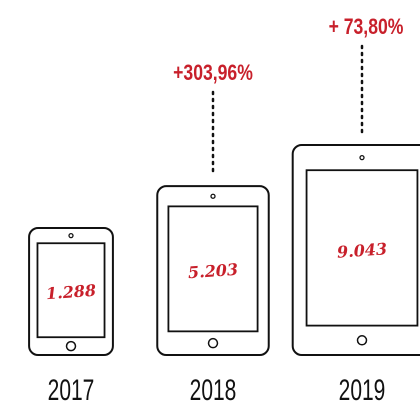 The height and width of the screenshot is (418, 420). I want to click on value-label: 9.043, so click(361, 250).